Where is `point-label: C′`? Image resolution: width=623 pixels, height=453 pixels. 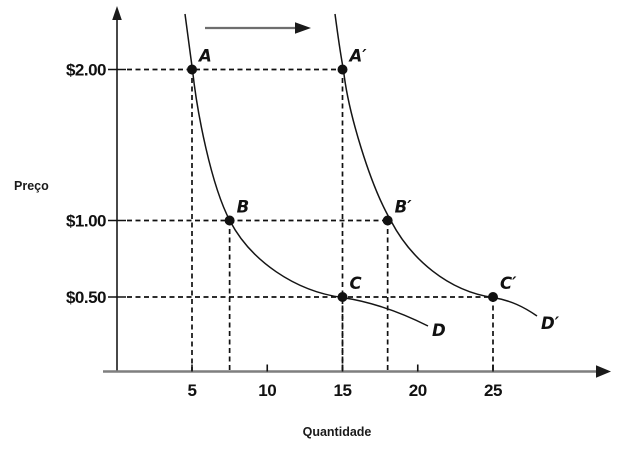 point-label: C′ is located at coordinates (508, 283).